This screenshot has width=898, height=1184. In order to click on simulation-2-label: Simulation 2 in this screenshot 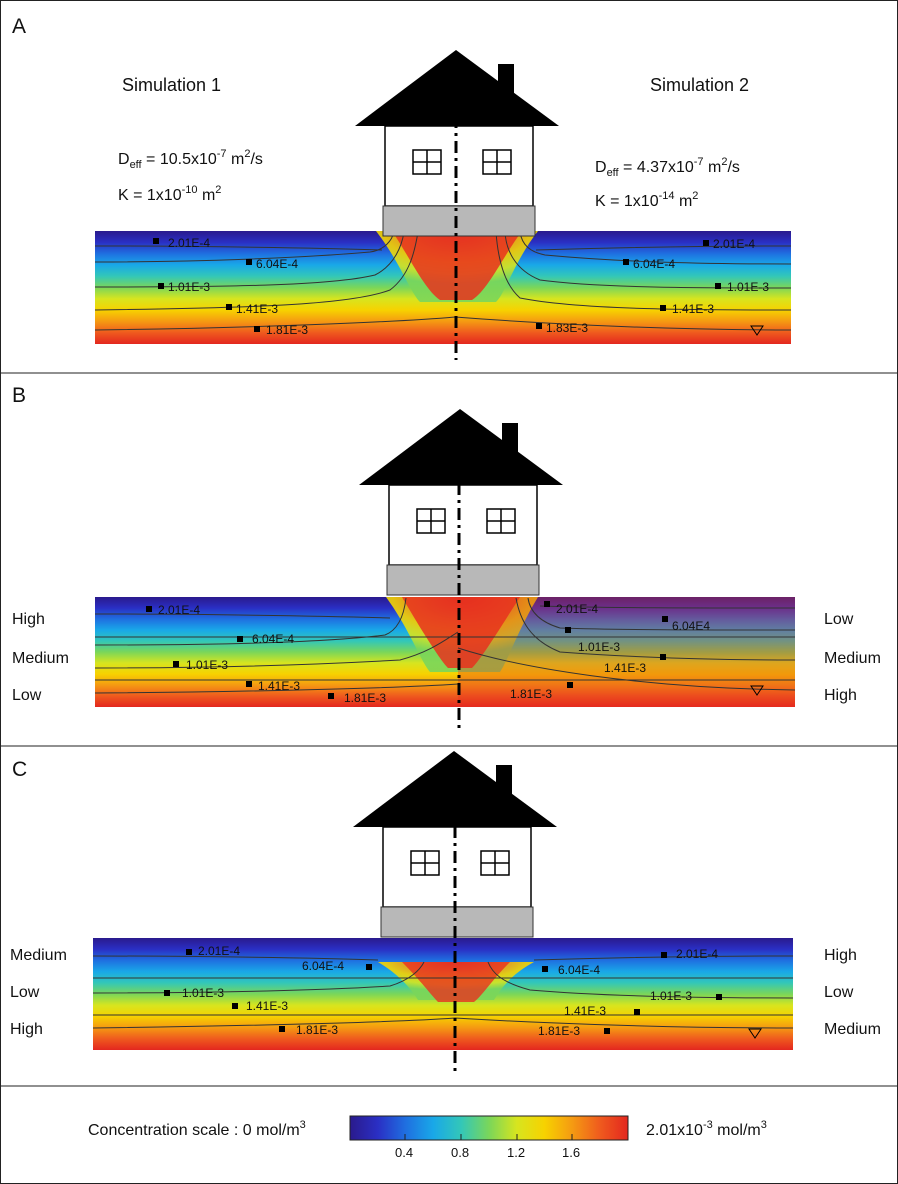, I will do `click(699, 85)`.